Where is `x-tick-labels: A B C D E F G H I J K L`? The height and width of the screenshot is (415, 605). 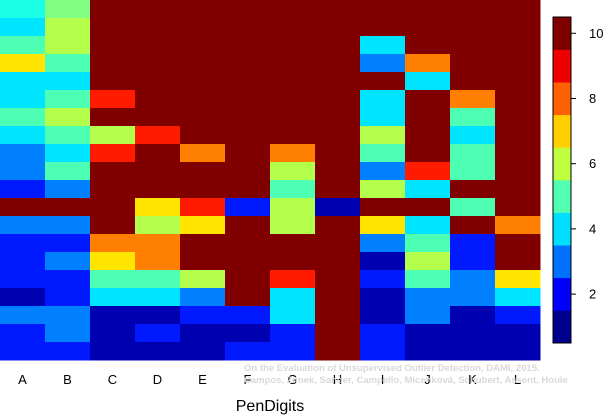
x-tick-labels: A B C D E F G H I J K L is located at coordinates (269, 379).